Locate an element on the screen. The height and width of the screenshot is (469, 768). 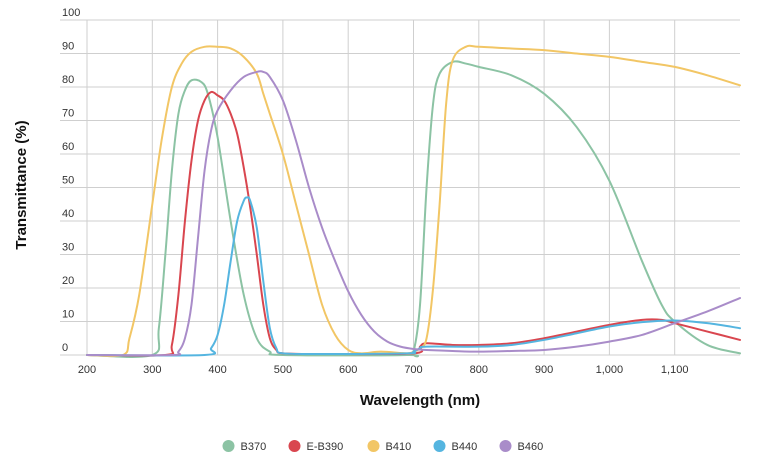
x-tick-label: 900 is located at coordinates (544, 370).